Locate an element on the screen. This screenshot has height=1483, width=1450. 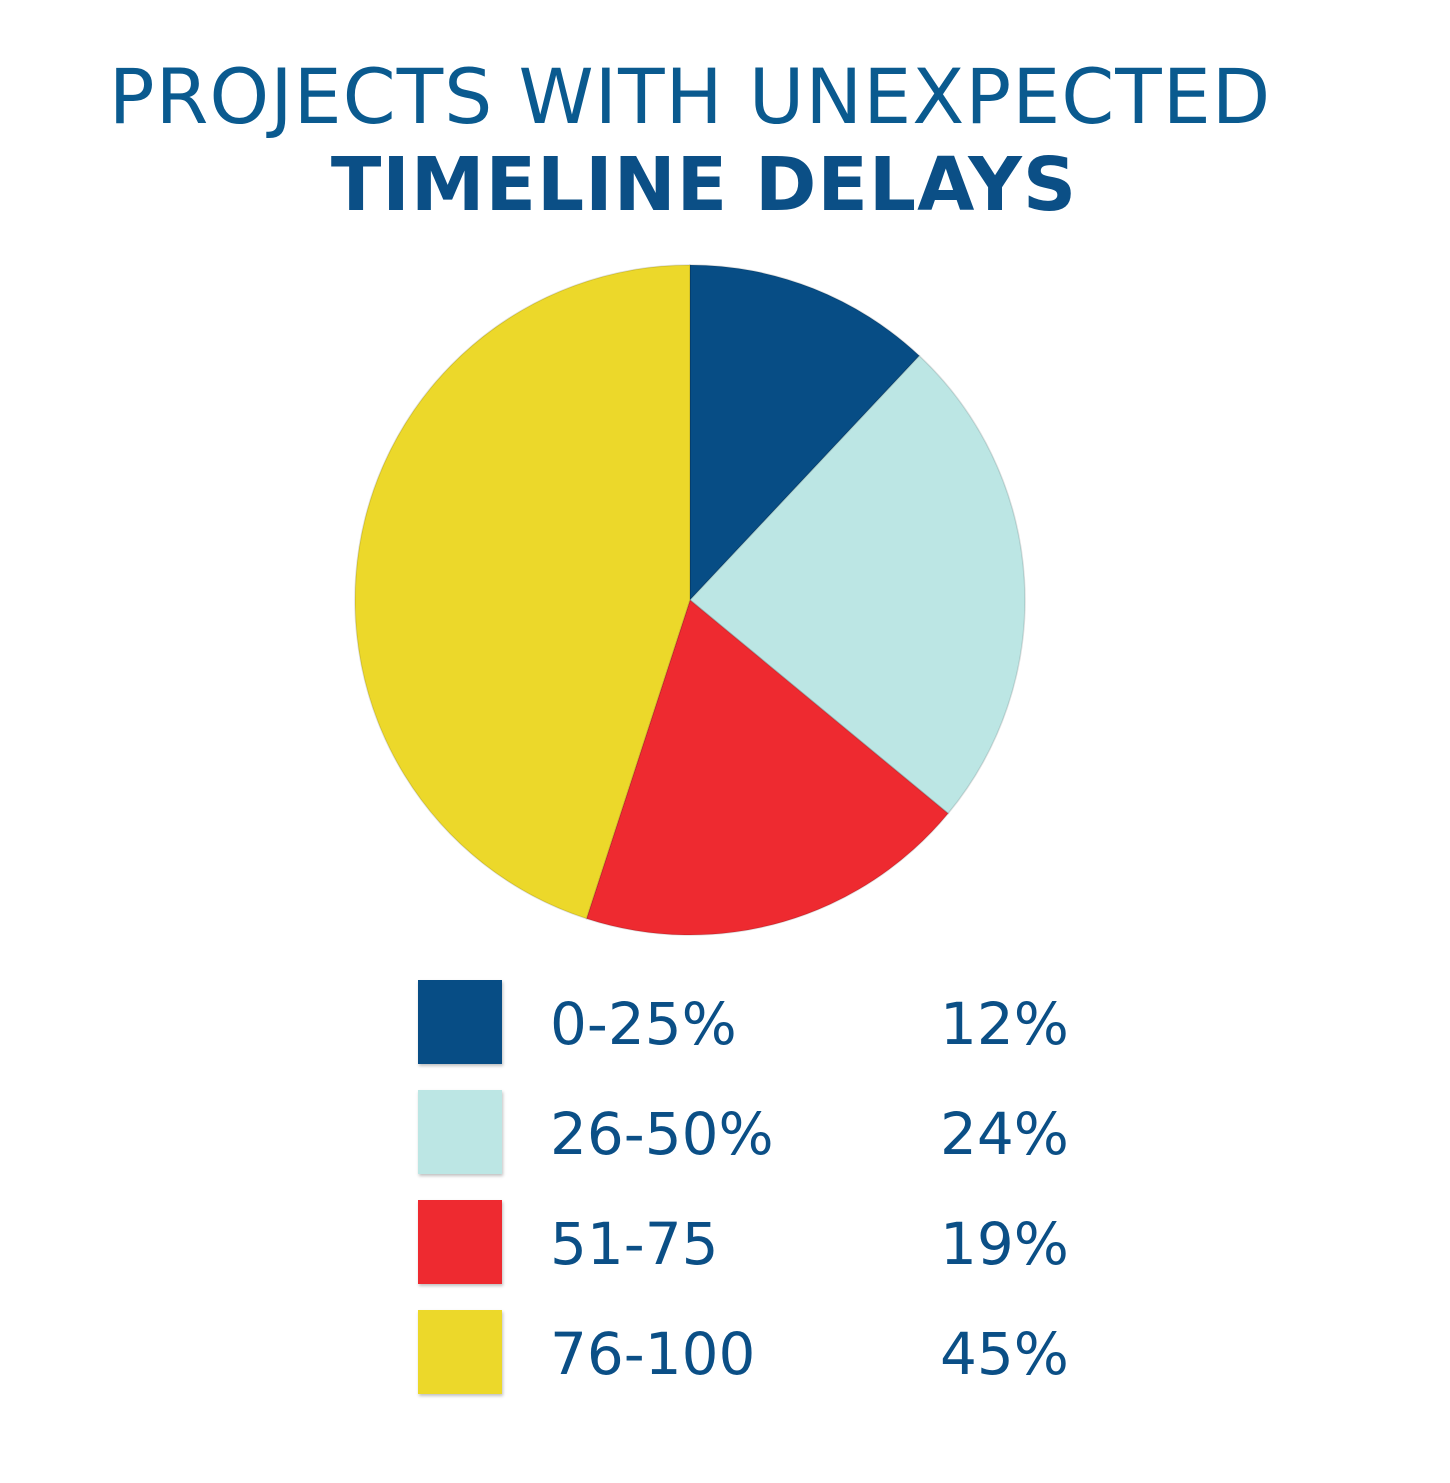
legend-item: 51-75 19% is located at coordinates (768, 1242).